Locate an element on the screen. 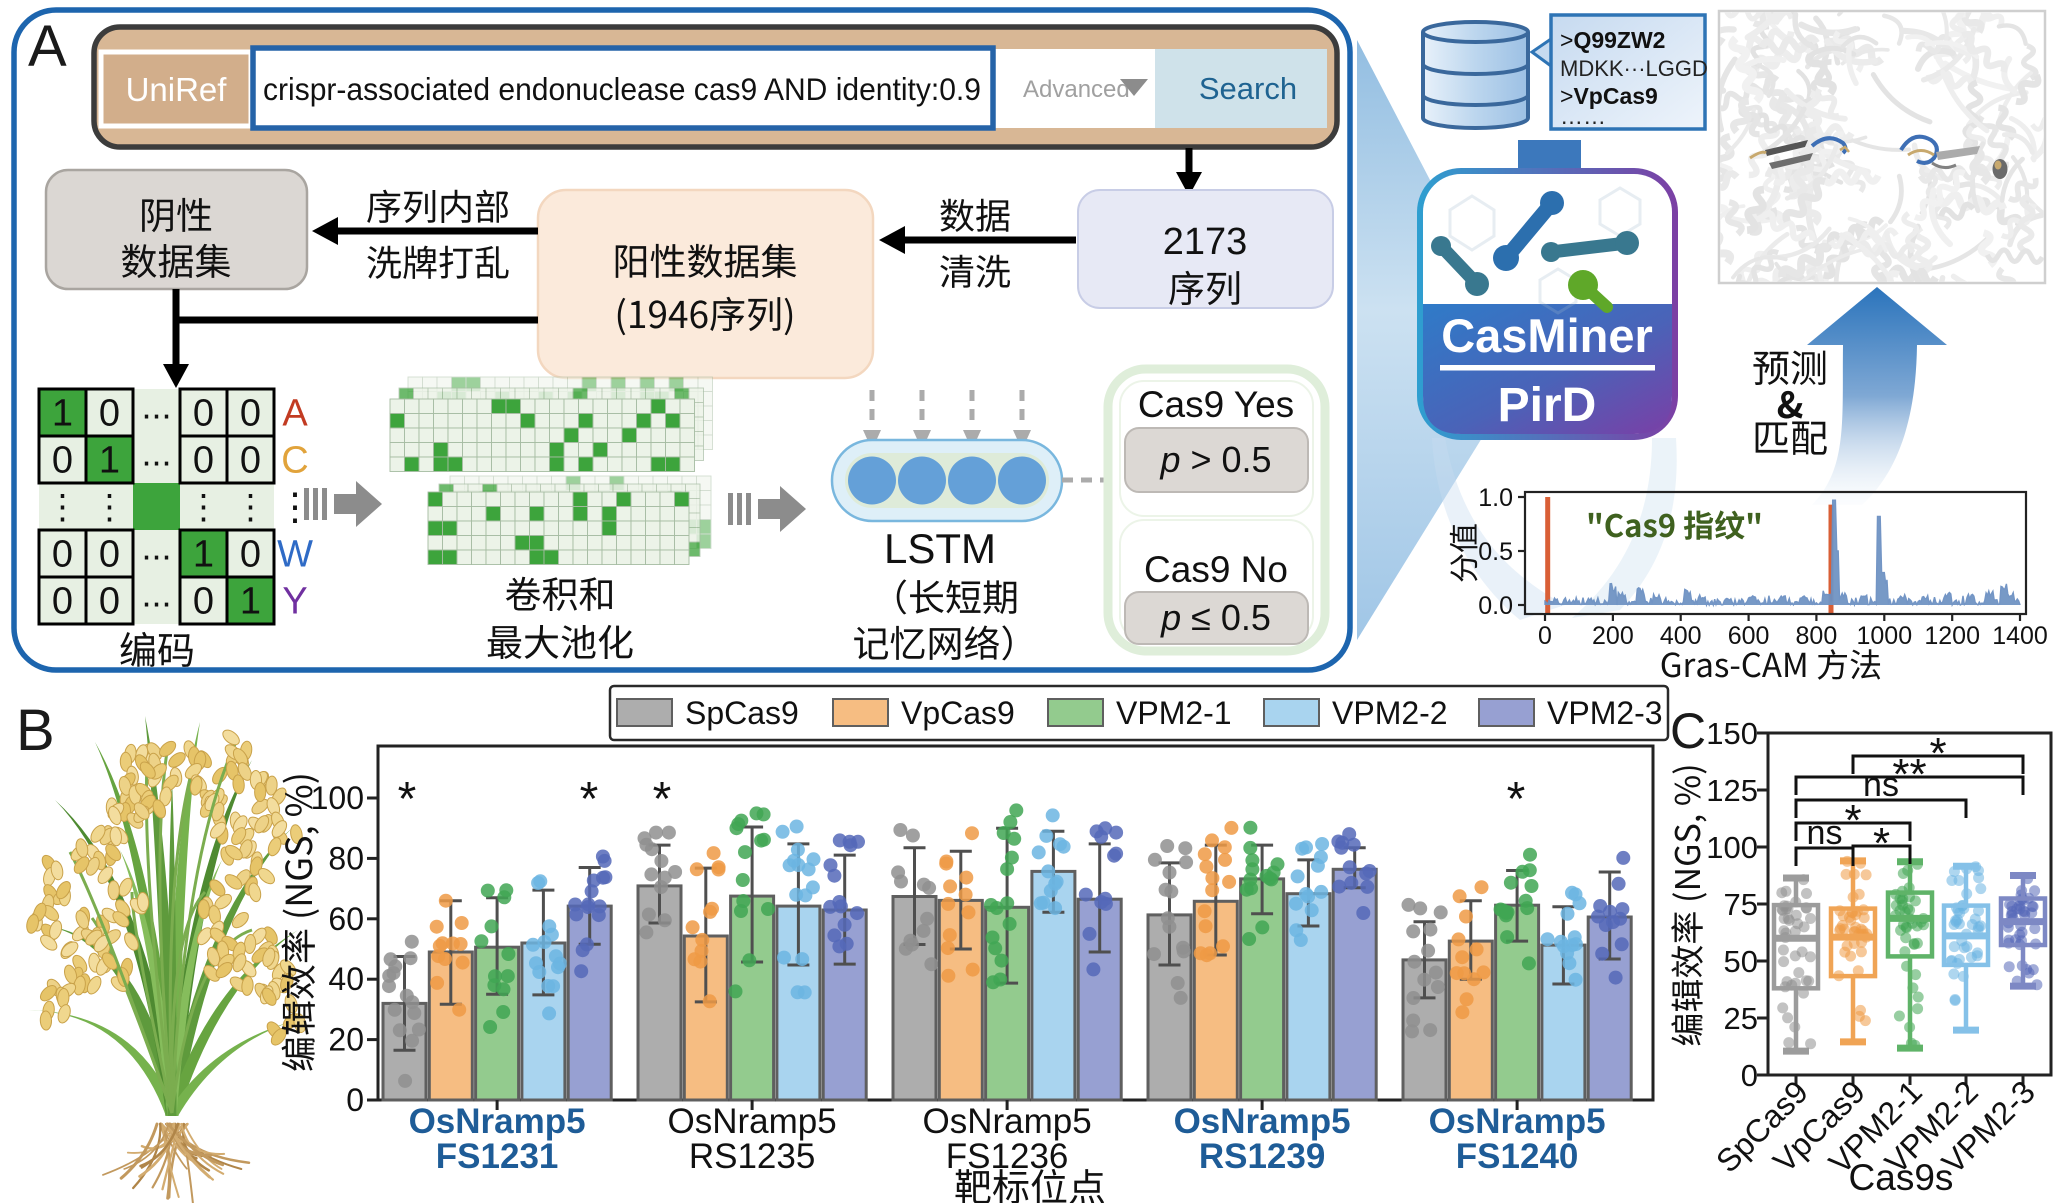 The image size is (2067, 1203). svg-text: FS1231 is located at coordinates (497, 1156).